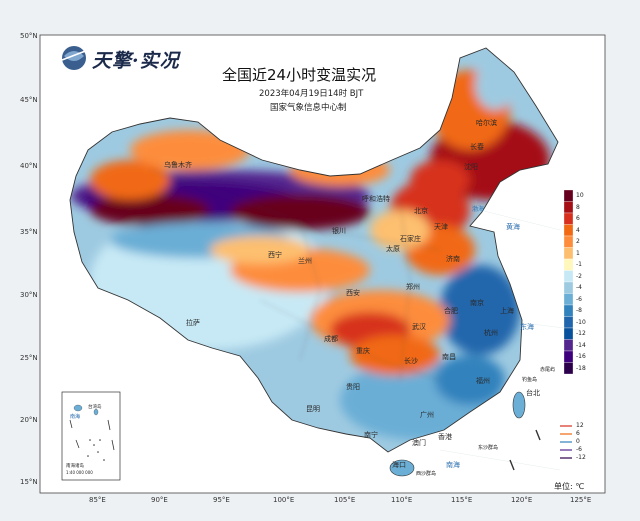  I want to click on lat-label: 45°N, so click(29, 100).